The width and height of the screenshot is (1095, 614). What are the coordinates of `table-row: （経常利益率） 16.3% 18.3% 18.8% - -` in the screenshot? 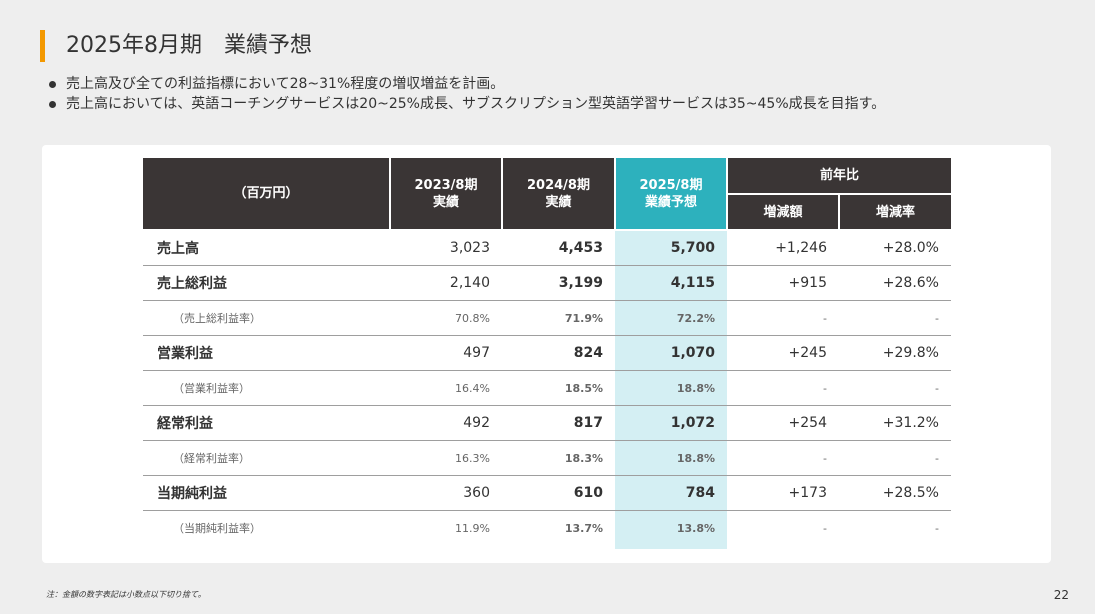 It's located at (547, 458).